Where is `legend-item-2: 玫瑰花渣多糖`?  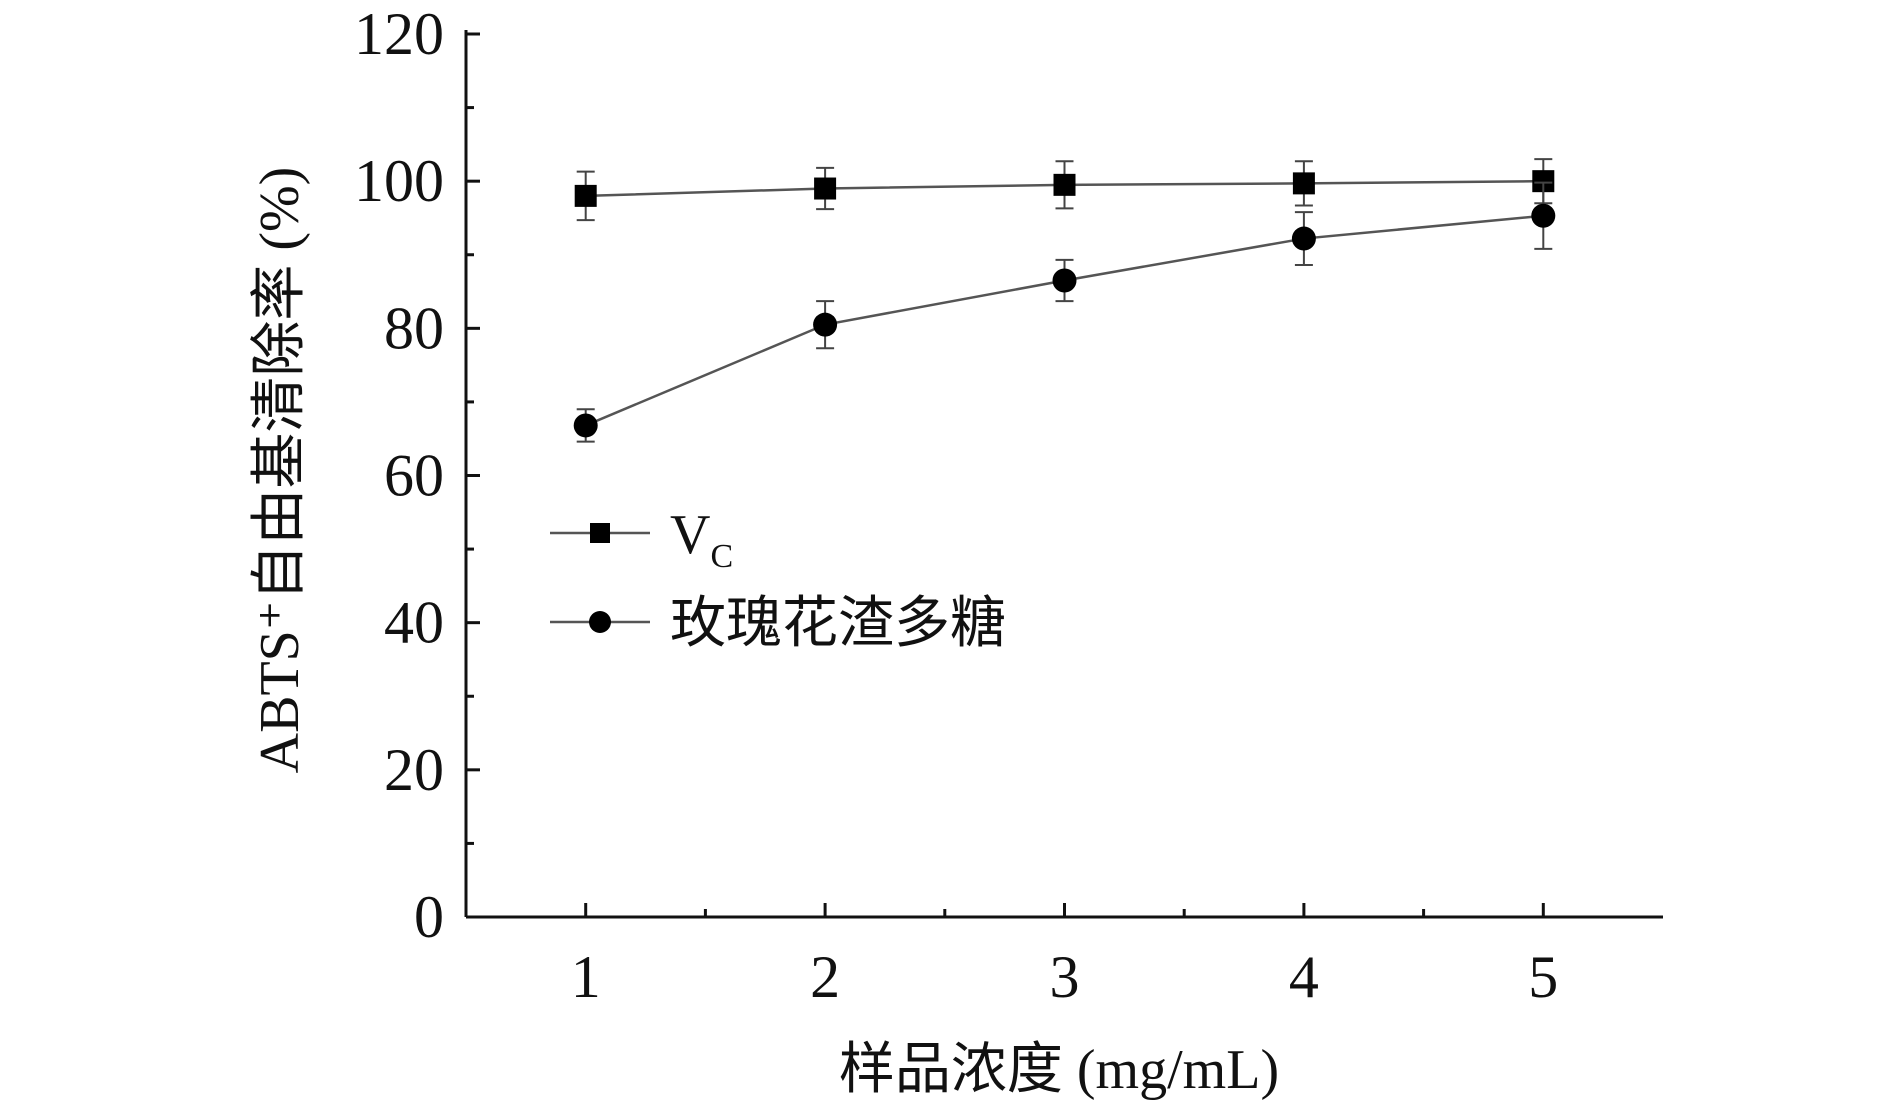 legend-item-2: 玫瑰花渣多糖 is located at coordinates (778, 624).